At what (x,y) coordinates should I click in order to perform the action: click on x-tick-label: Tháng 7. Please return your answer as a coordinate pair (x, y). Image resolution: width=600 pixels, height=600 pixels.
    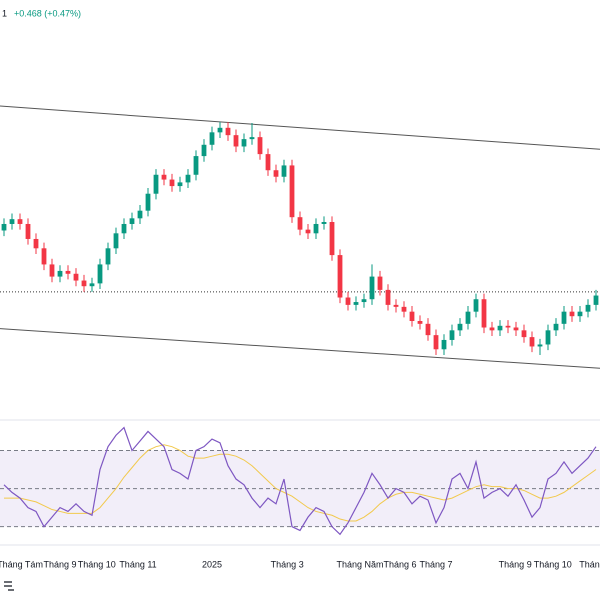
    Looking at the image, I should click on (435, 564).